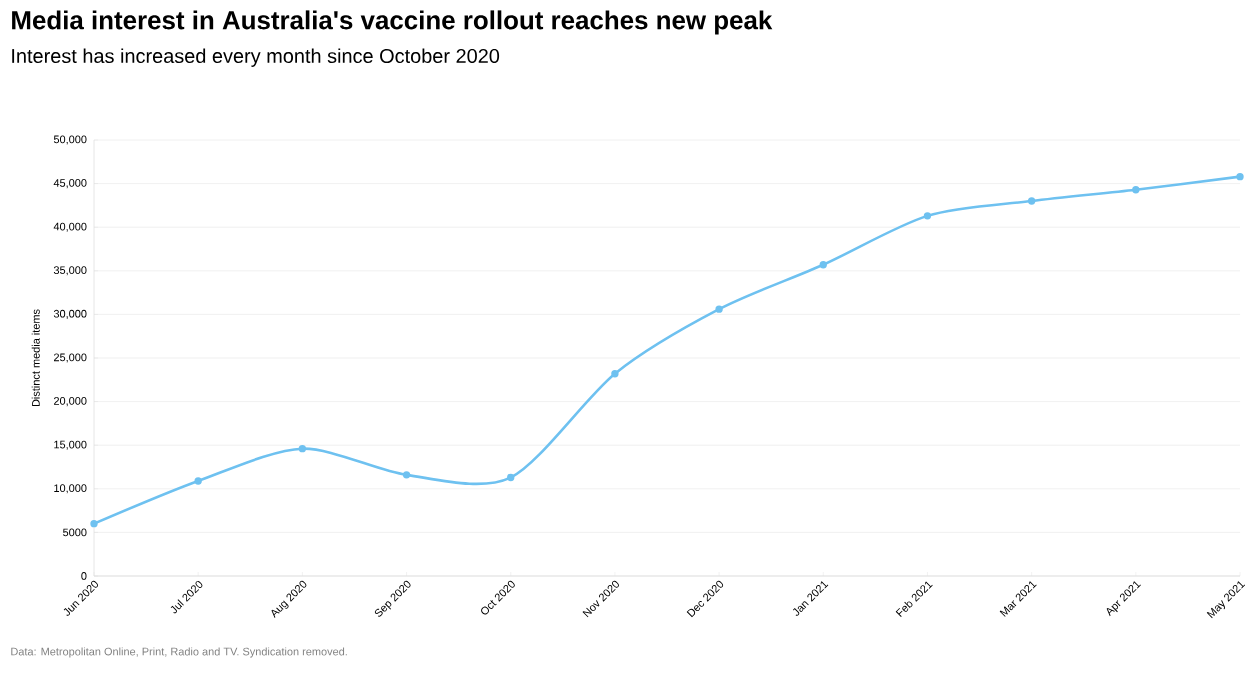  I want to click on chart-title: Media interest in Australia's vaccine rollout reaches new peak, so click(392, 22).